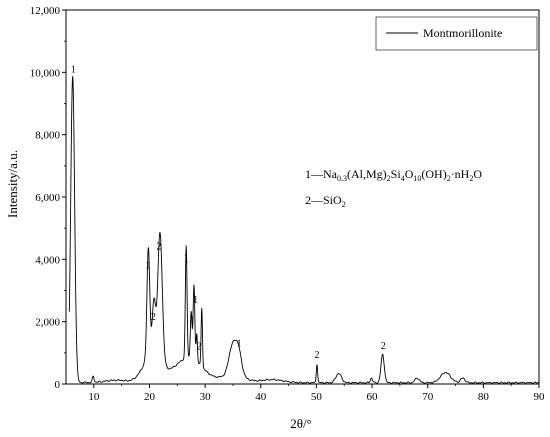  I want to click on x-tick-label: 20, so click(150, 397).